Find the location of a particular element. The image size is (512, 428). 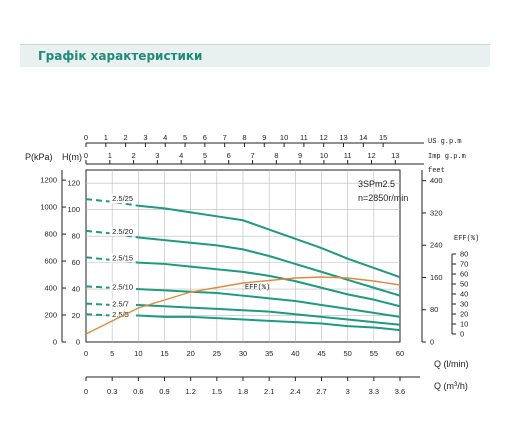

curve-label: 2.5/7 is located at coordinates (120, 304).